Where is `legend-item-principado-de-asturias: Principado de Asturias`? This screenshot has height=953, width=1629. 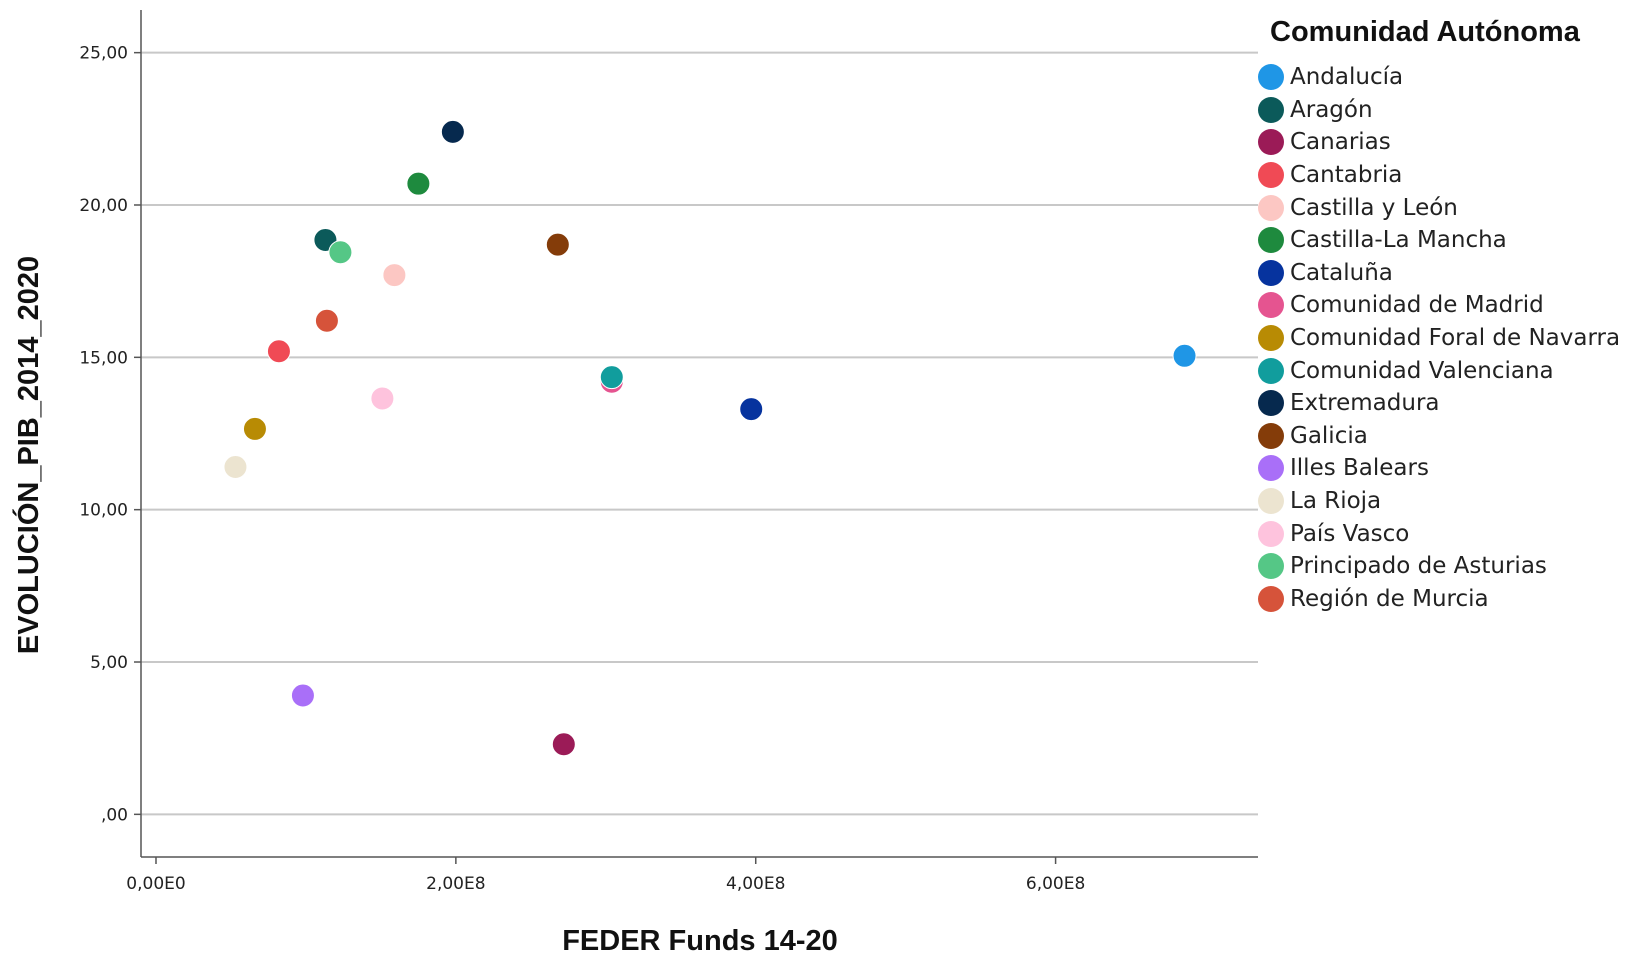
legend-item-principado-de-asturias: Principado de Asturias is located at coordinates (1443, 566).